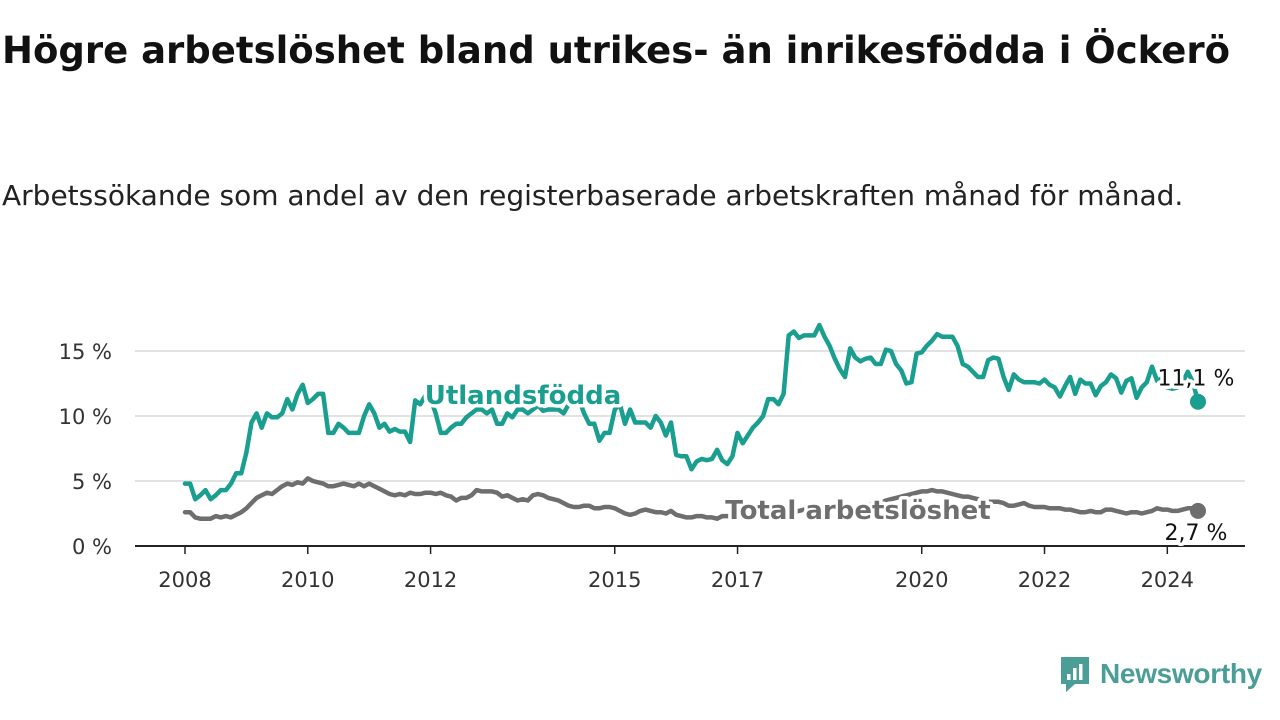  What do you see at coordinates (523, 396) in the screenshot?
I see `series-name-label: Utlandsfödda` at bounding box center [523, 396].